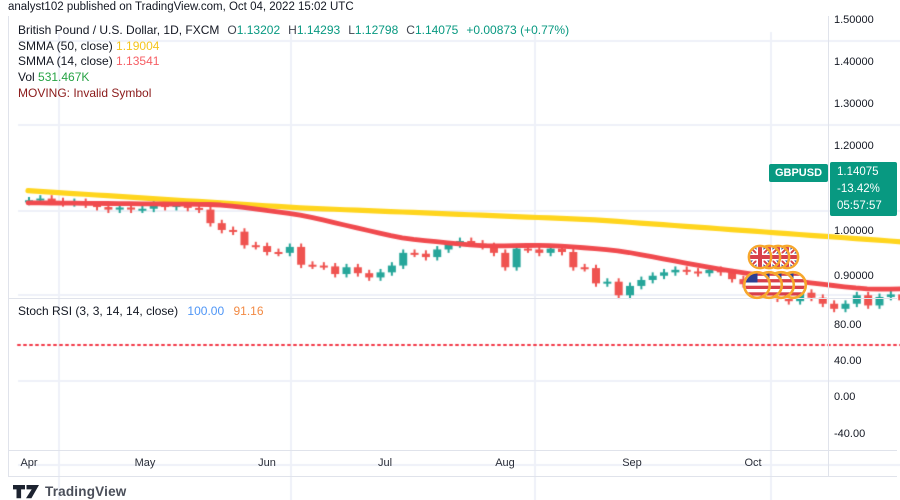 This screenshot has height=500, width=900. What do you see at coordinates (351, 30) in the screenshot?
I see `low-label: L` at bounding box center [351, 30].